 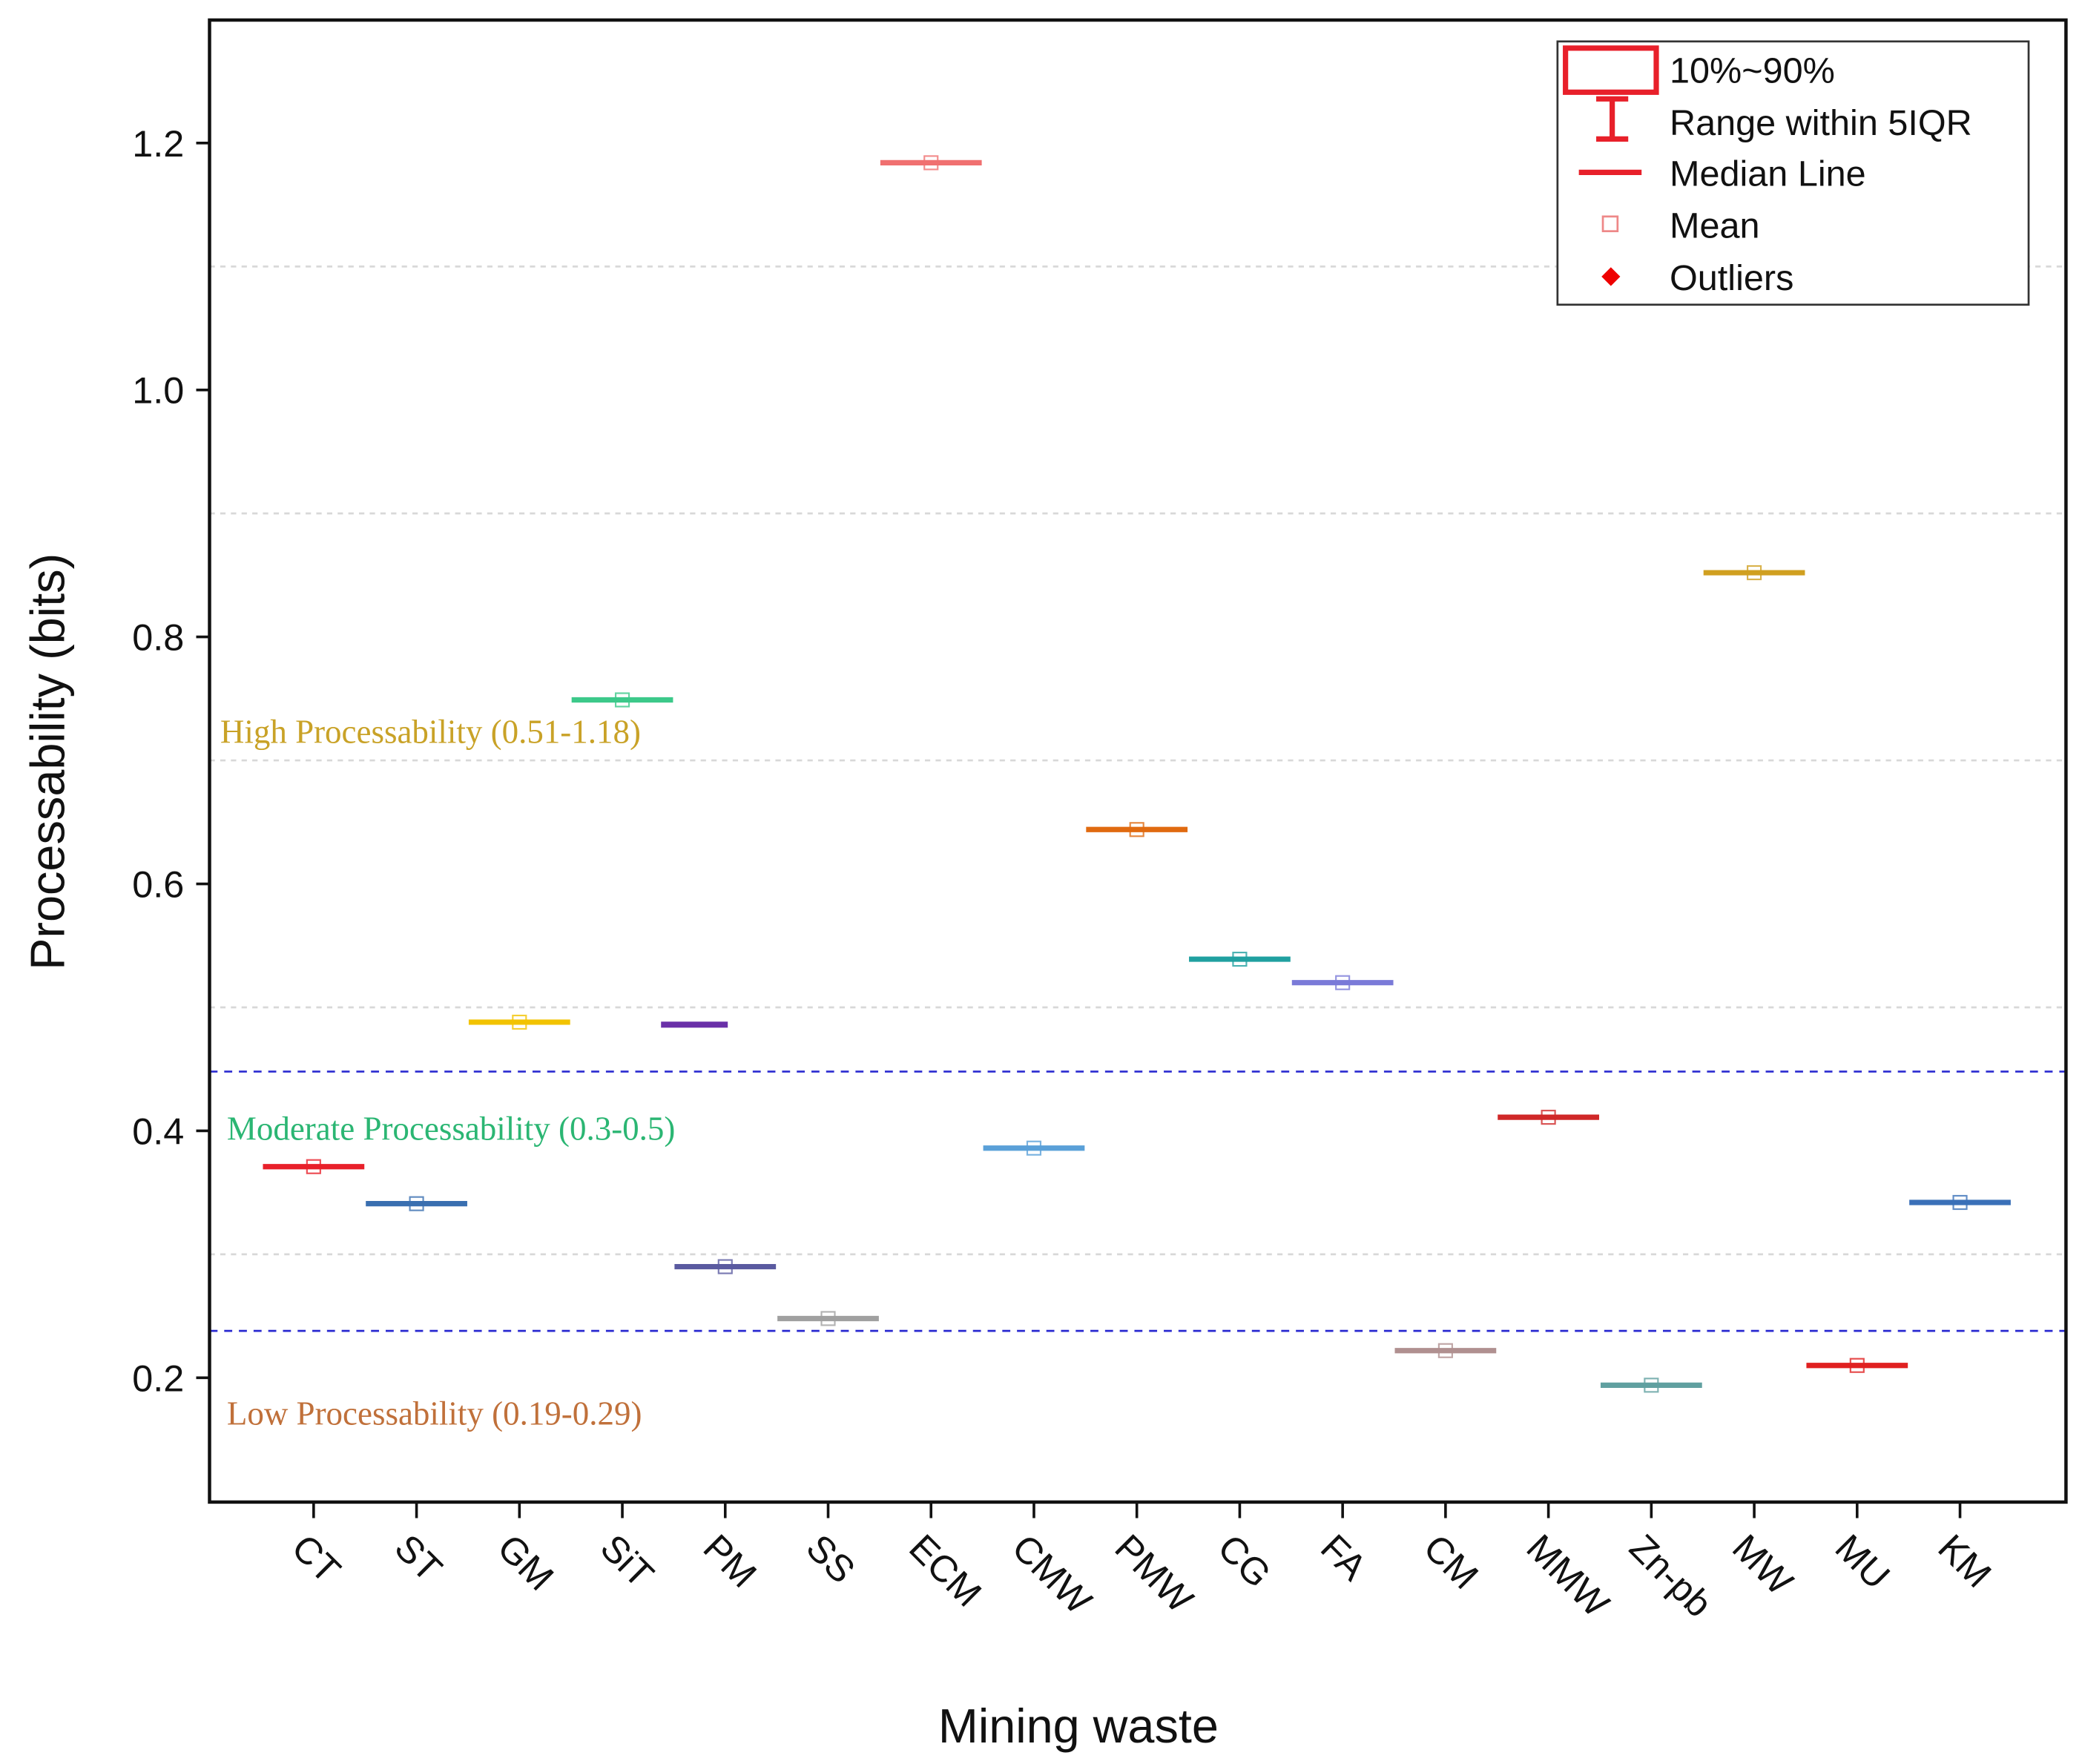 I want to click on legend-whisker-icon, so click(x=1612, y=119).